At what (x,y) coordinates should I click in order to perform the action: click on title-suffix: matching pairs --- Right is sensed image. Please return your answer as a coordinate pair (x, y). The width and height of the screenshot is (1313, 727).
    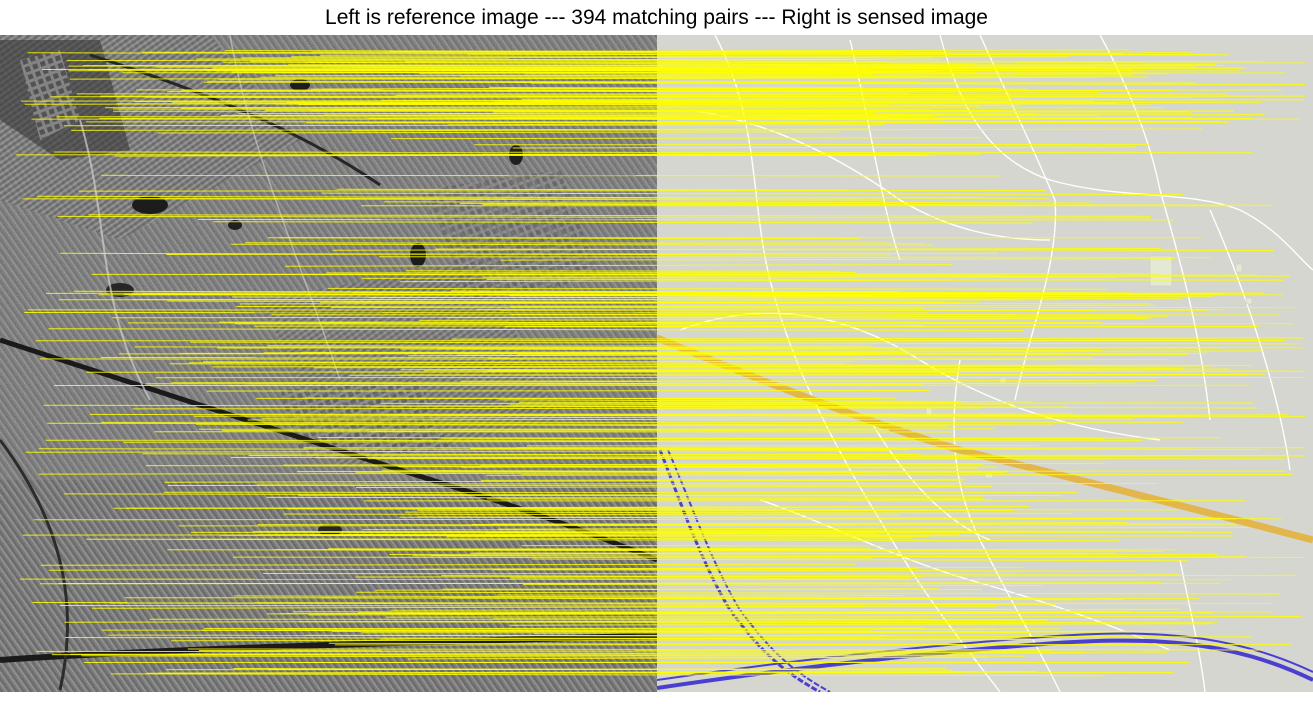
    Looking at the image, I should click on (797, 17).